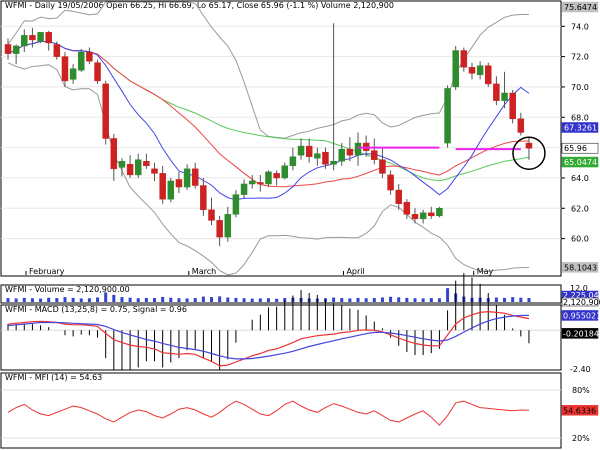 This screenshot has width=600, height=450. What do you see at coordinates (575, 148) in the screenshot?
I see `price-tag-label: 65.96` at bounding box center [575, 148].